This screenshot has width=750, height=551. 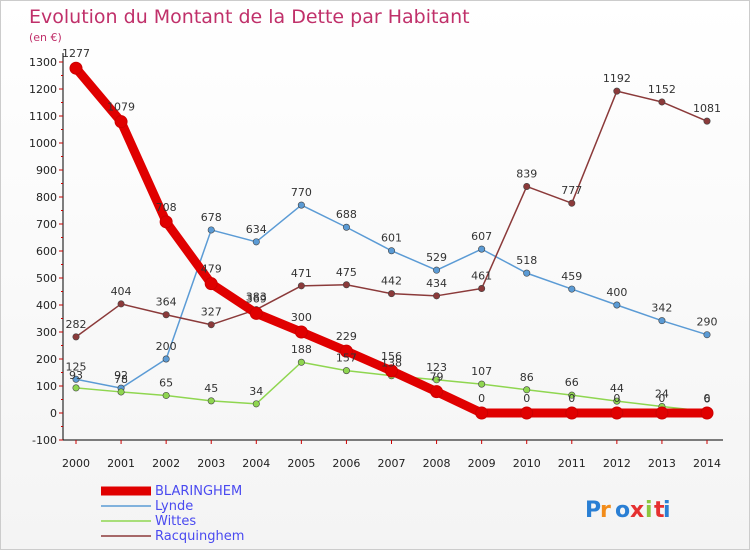 What do you see at coordinates (43, 116) in the screenshot?
I see `y-tick-label: 1100` at bounding box center [43, 116].